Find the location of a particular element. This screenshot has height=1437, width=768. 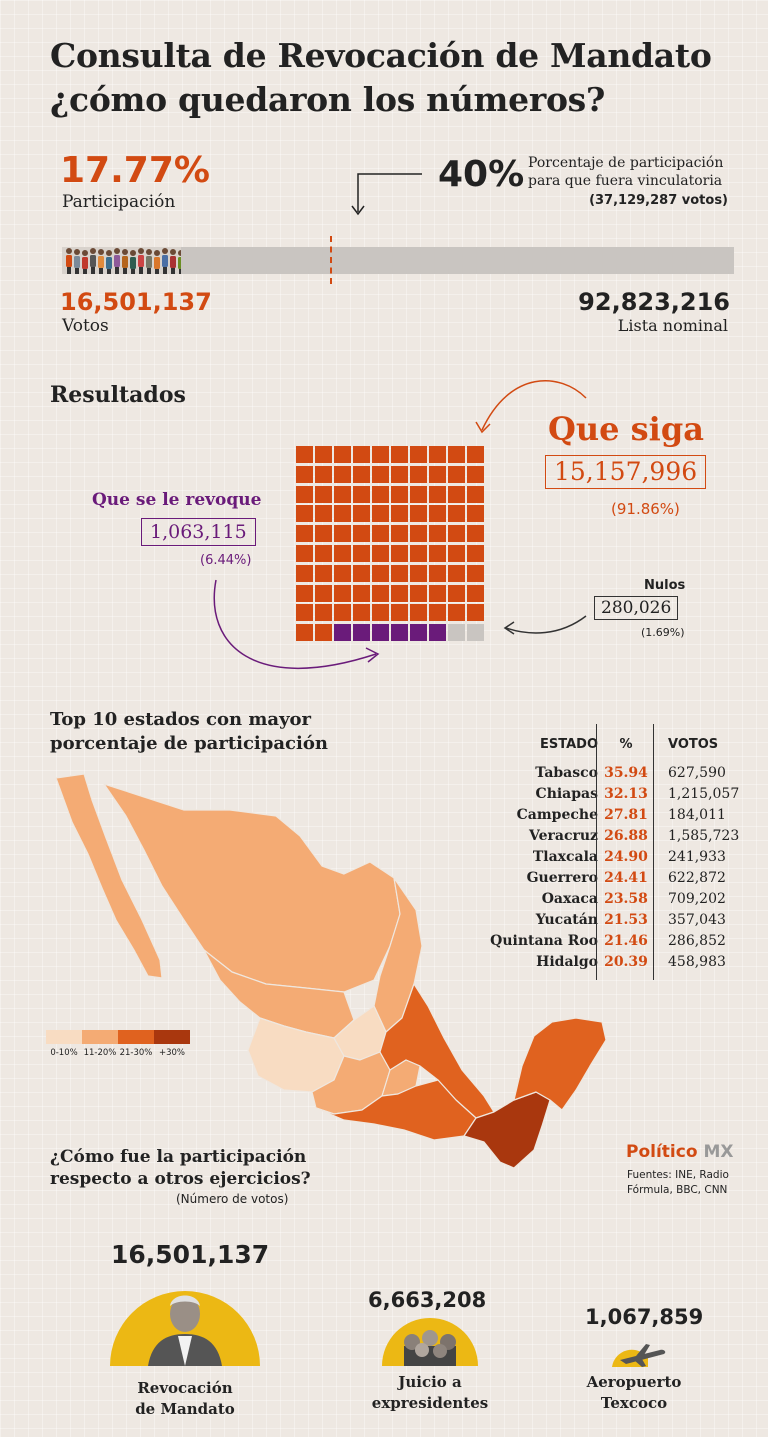

participation-label: Participación is located at coordinates (119, 202).